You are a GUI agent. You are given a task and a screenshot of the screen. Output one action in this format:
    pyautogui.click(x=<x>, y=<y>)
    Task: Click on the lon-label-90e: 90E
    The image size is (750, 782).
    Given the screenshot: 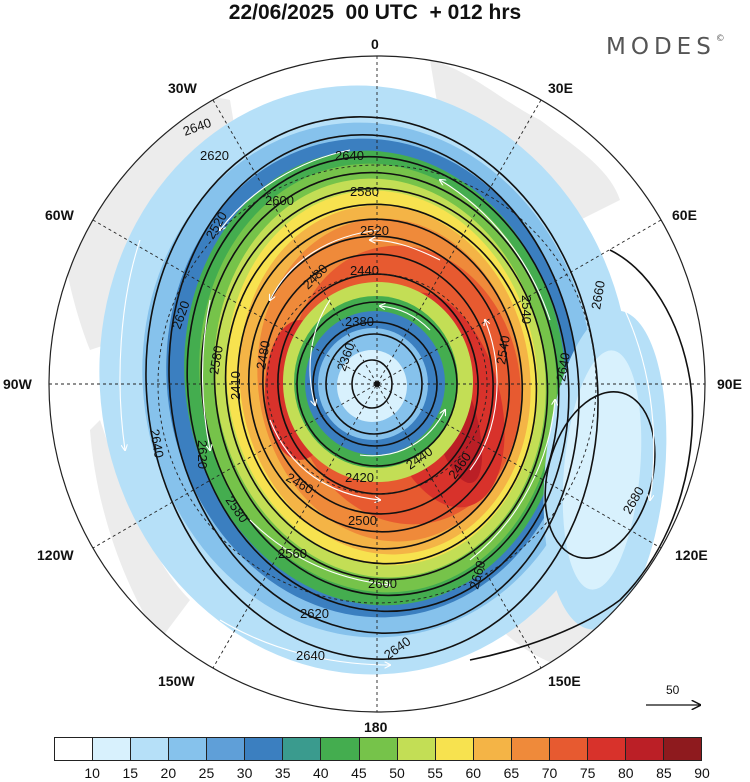 What is the action you would take?
    pyautogui.click(x=729, y=384)
    